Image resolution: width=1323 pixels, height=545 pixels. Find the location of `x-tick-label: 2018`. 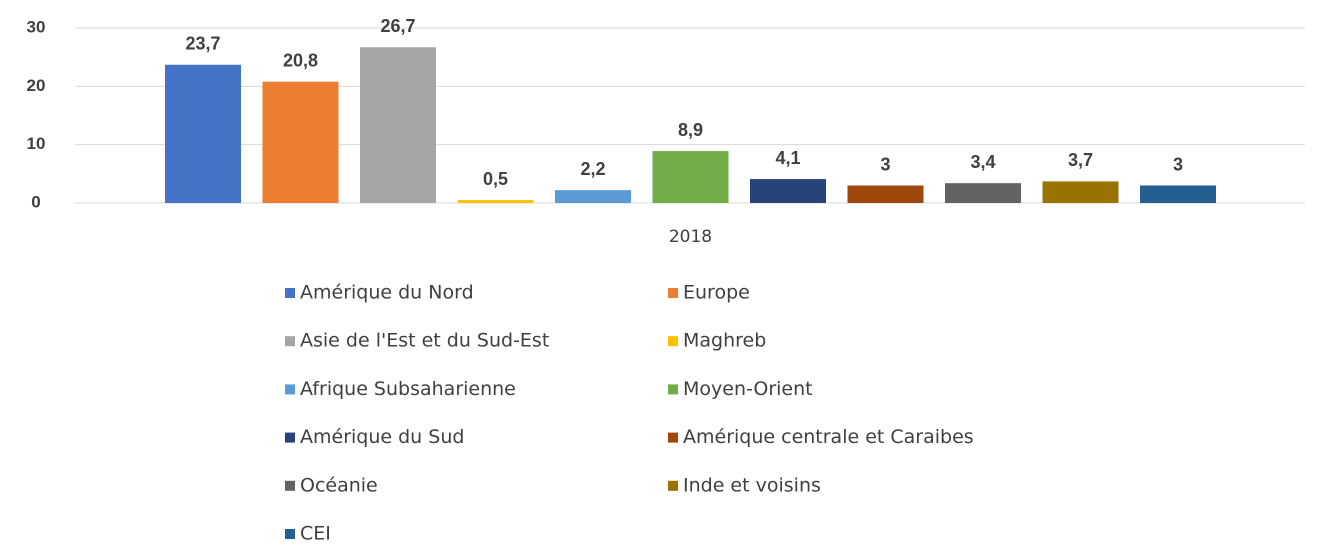

x-tick-label: 2018 is located at coordinates (690, 237).